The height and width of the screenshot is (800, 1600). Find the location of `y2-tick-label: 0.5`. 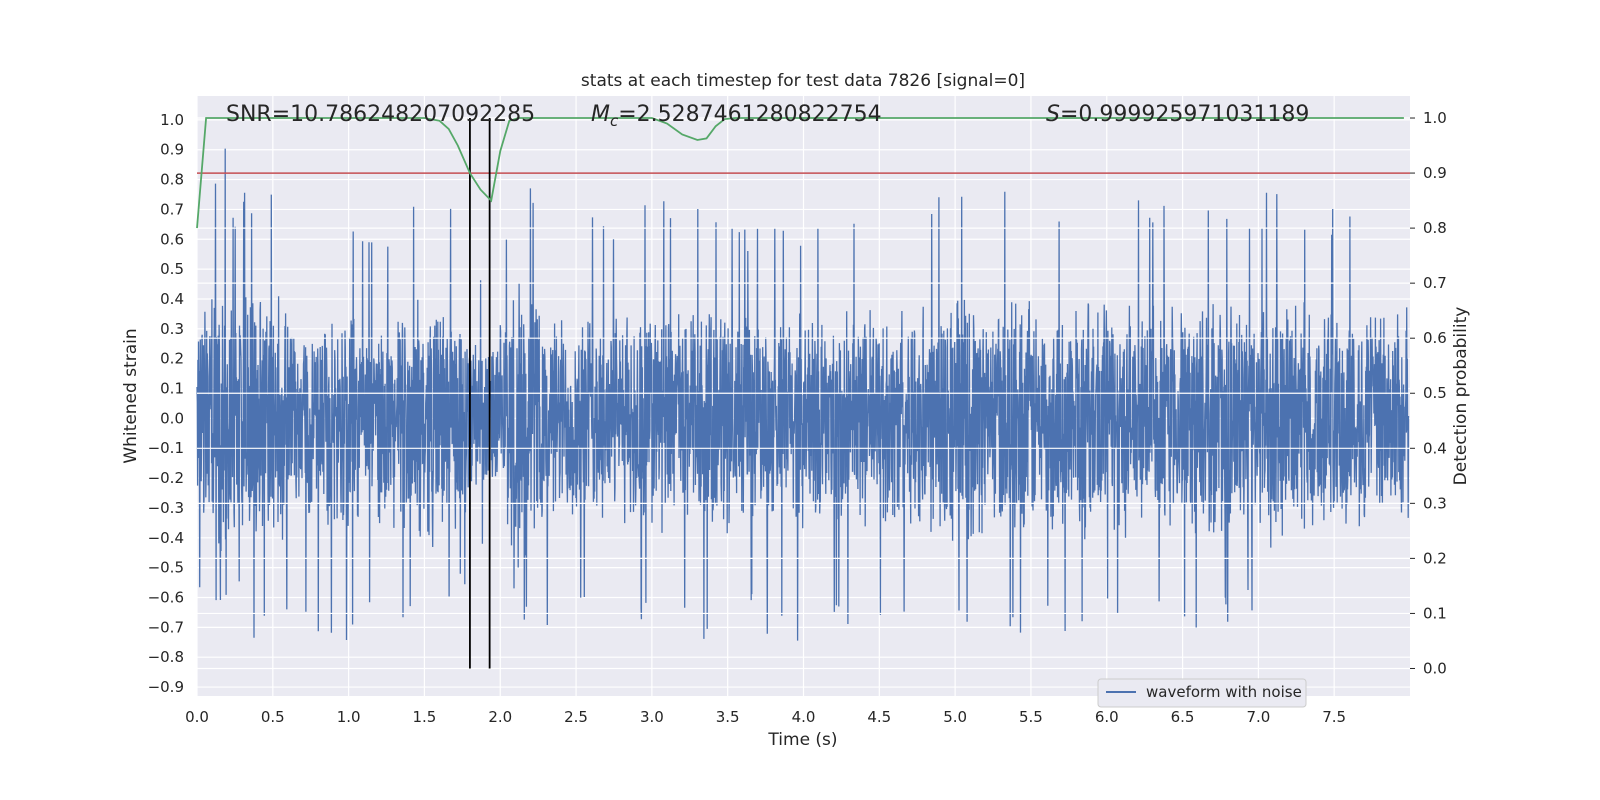

y2-tick-label: 0.5 is located at coordinates (1435, 393).